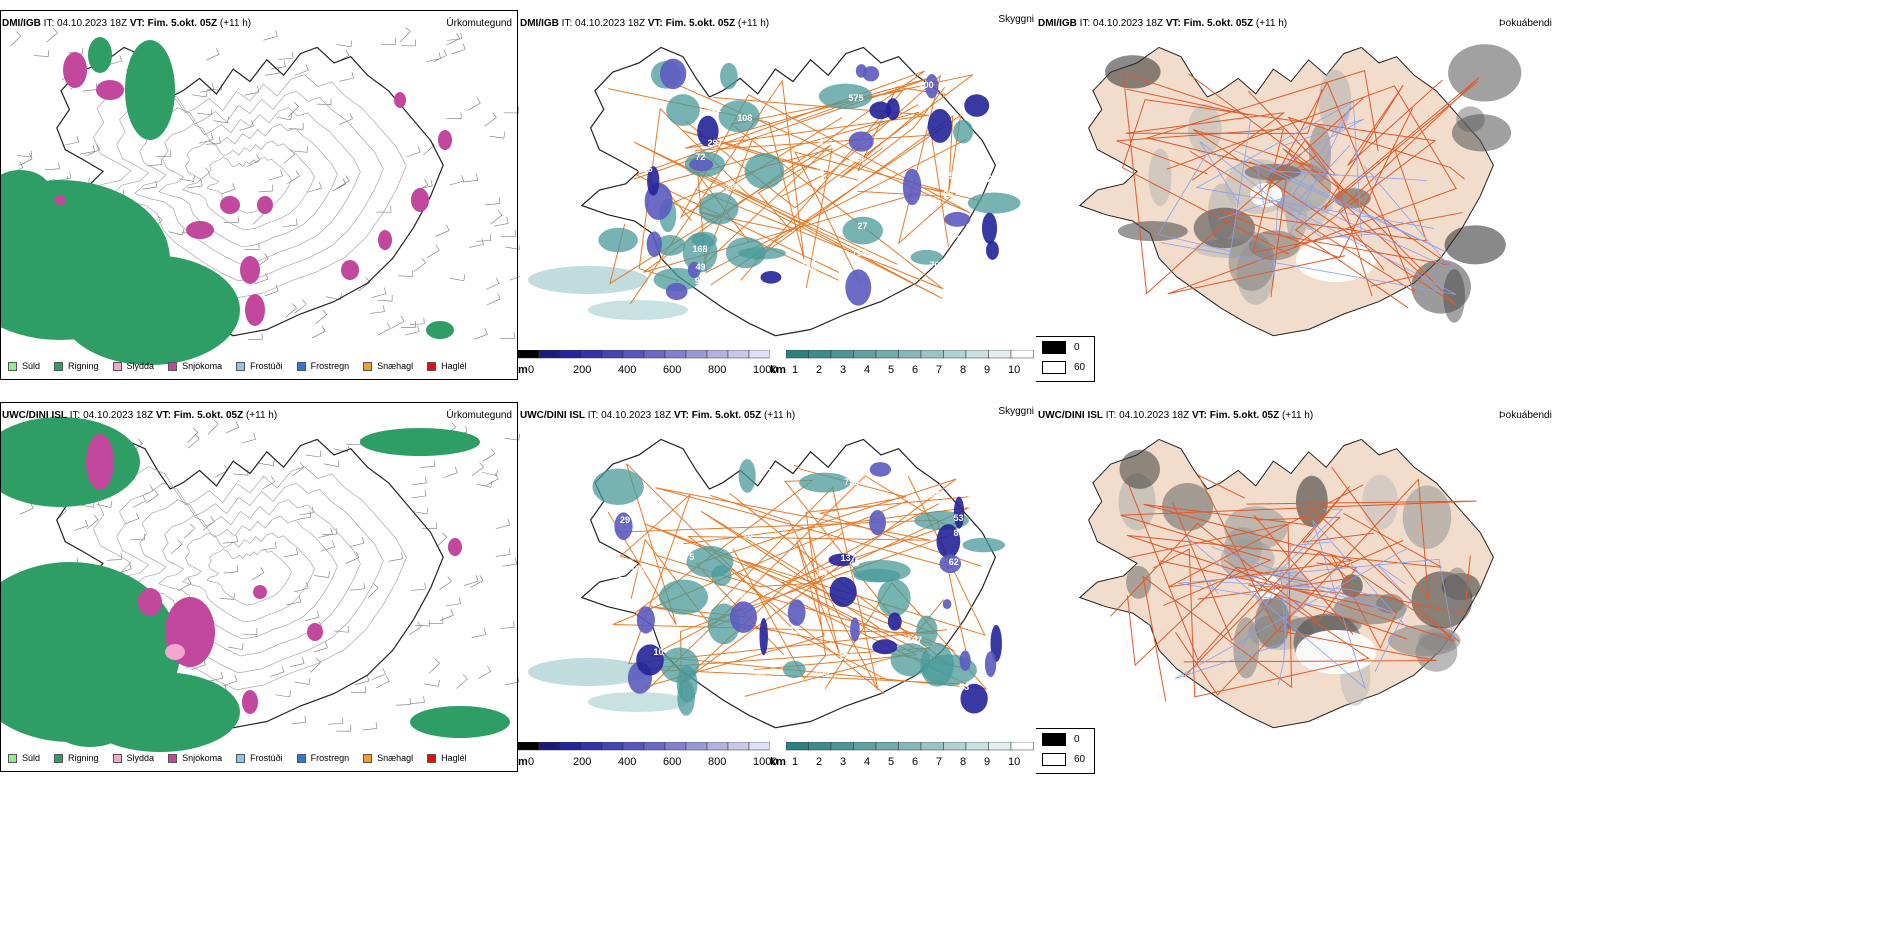  I want to click on cloud-base-label: 15, so click(794, 629).